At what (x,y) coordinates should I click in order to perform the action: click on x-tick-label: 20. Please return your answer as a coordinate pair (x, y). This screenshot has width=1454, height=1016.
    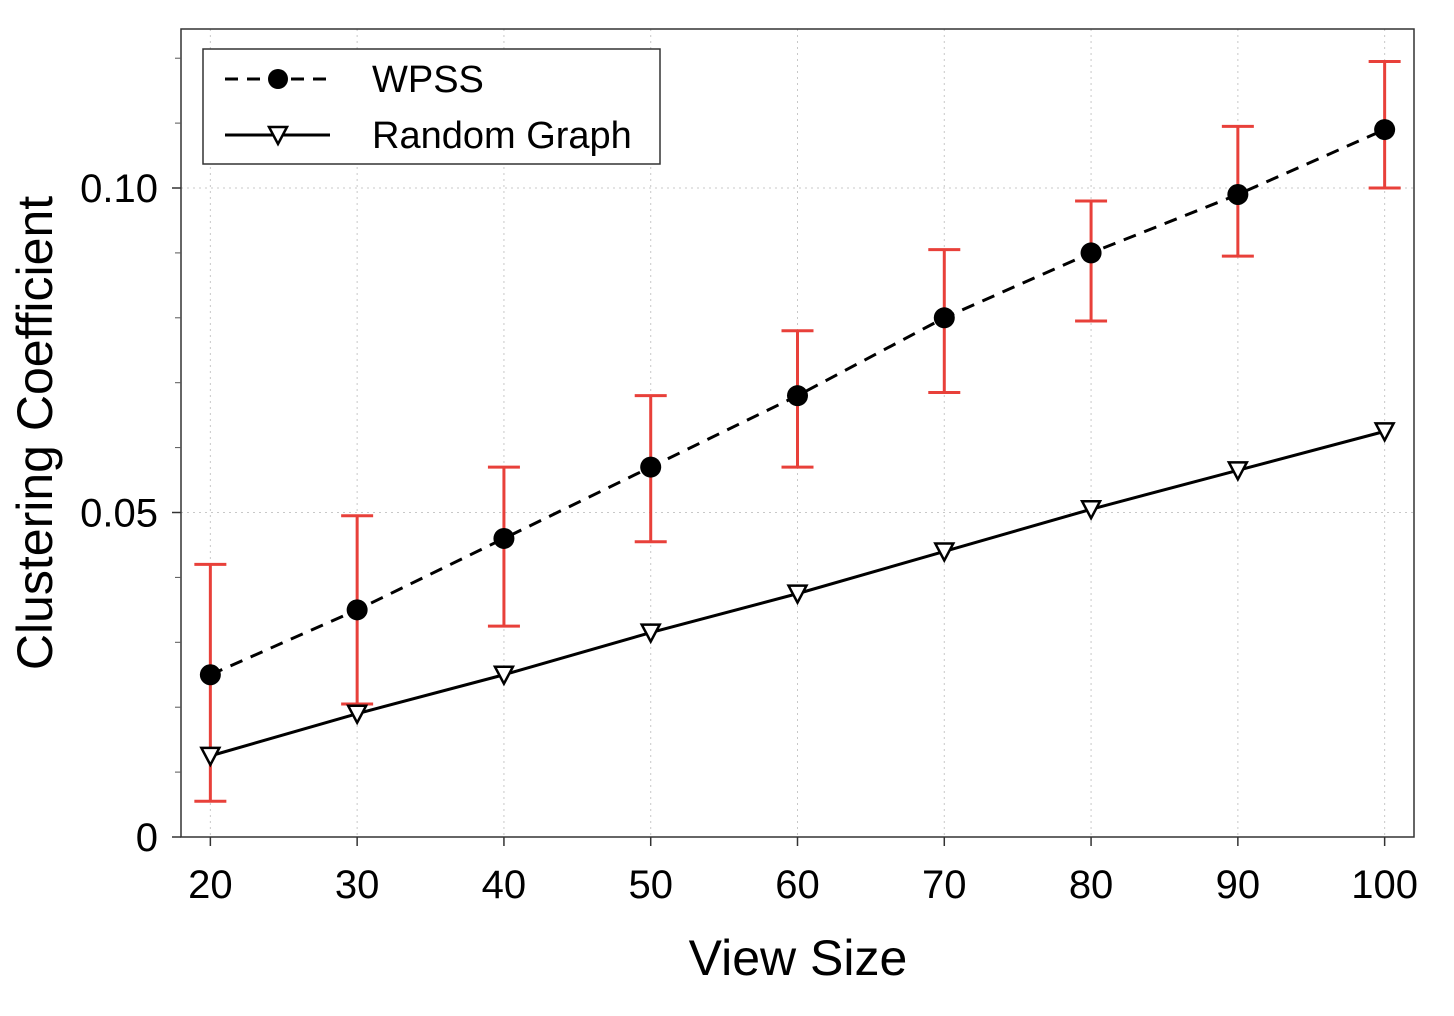
    Looking at the image, I should click on (210, 885).